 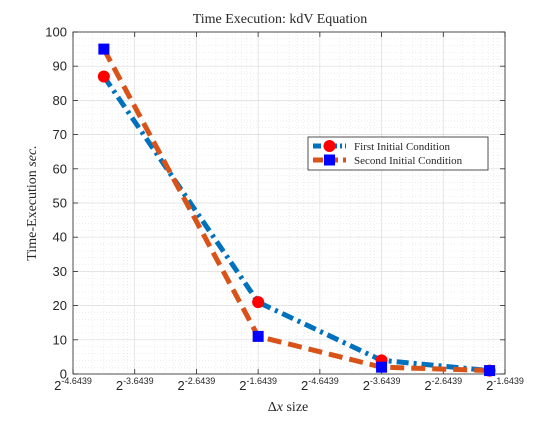 What do you see at coordinates (56, 32) in the screenshot?
I see `y-tick-label: 100` at bounding box center [56, 32].